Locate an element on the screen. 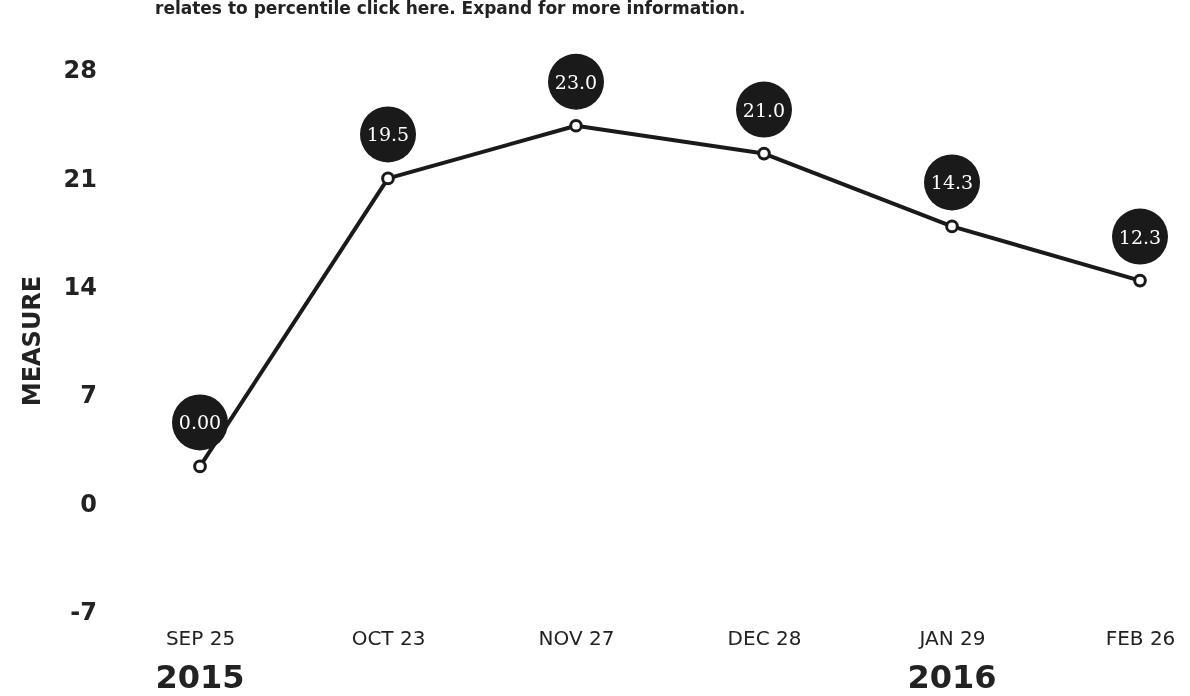 This screenshot has height=696, width=1190. chart-subtitle: relates to percentile click here. Expand for more information. is located at coordinates (450, 9).